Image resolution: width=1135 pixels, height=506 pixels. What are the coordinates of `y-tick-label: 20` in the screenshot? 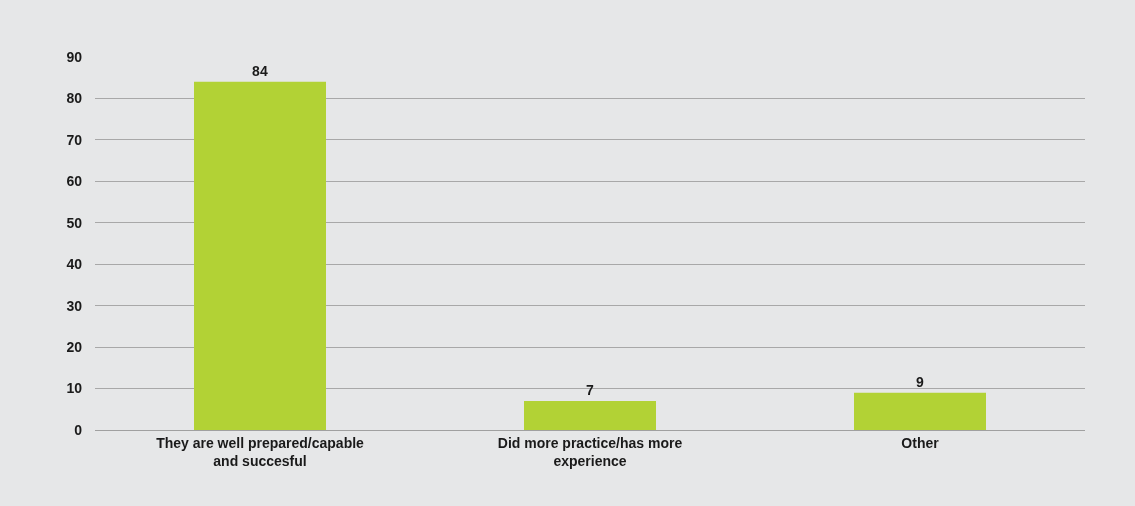 It's located at (74, 347).